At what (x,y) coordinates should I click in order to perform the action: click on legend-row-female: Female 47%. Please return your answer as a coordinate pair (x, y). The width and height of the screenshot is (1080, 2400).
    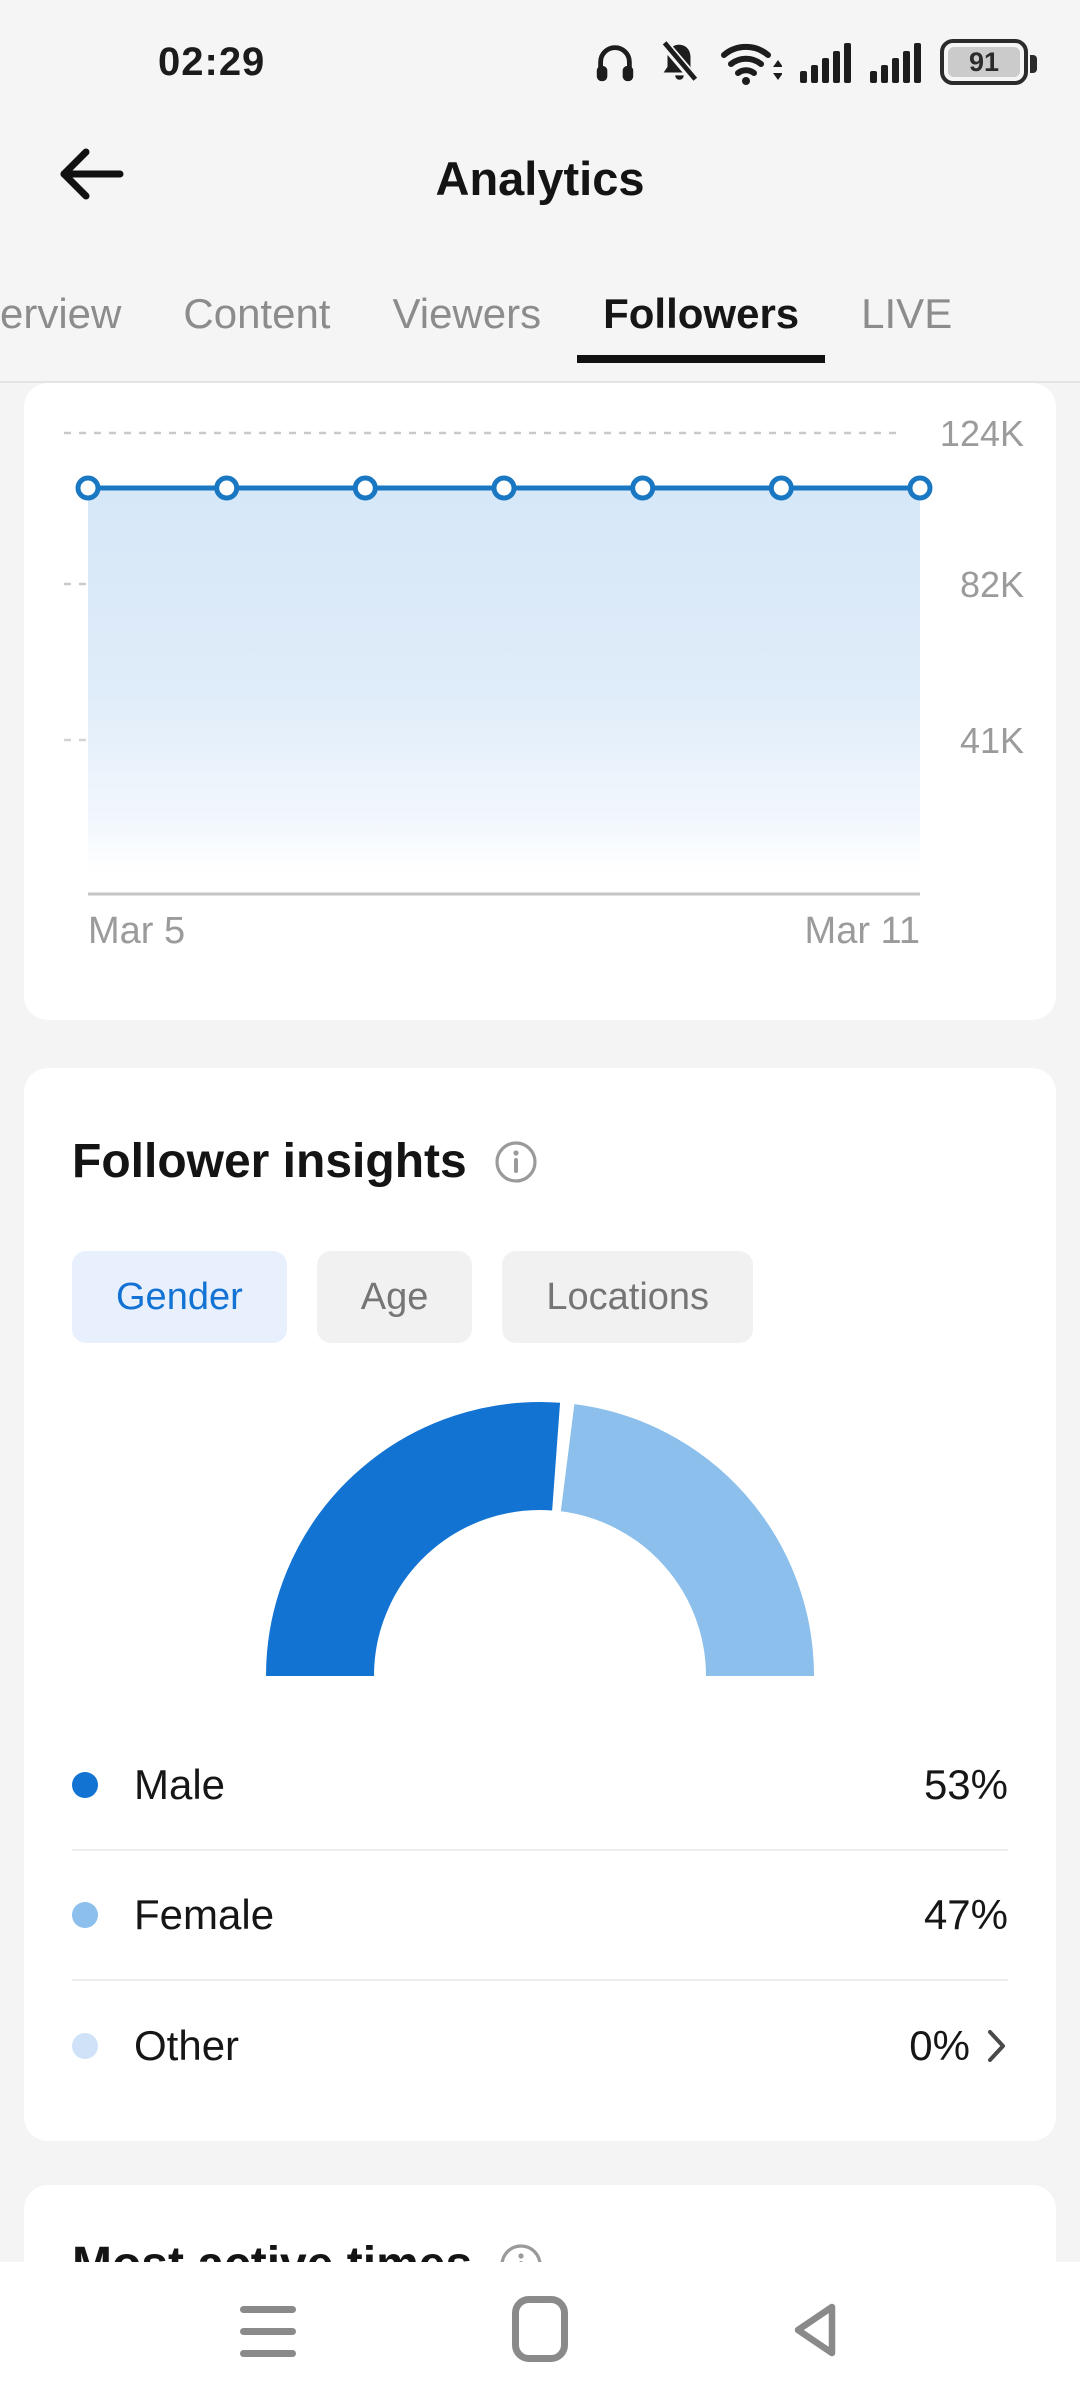
    Looking at the image, I should click on (540, 1916).